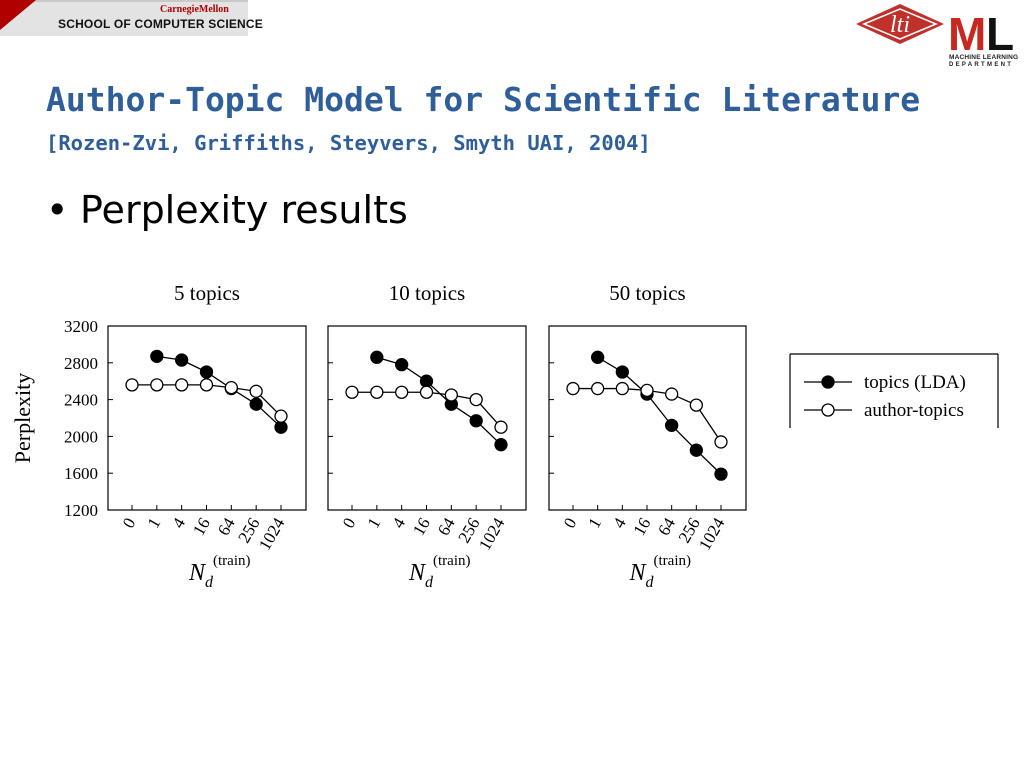  I want to click on panel-title: 5 topics, so click(207, 293).